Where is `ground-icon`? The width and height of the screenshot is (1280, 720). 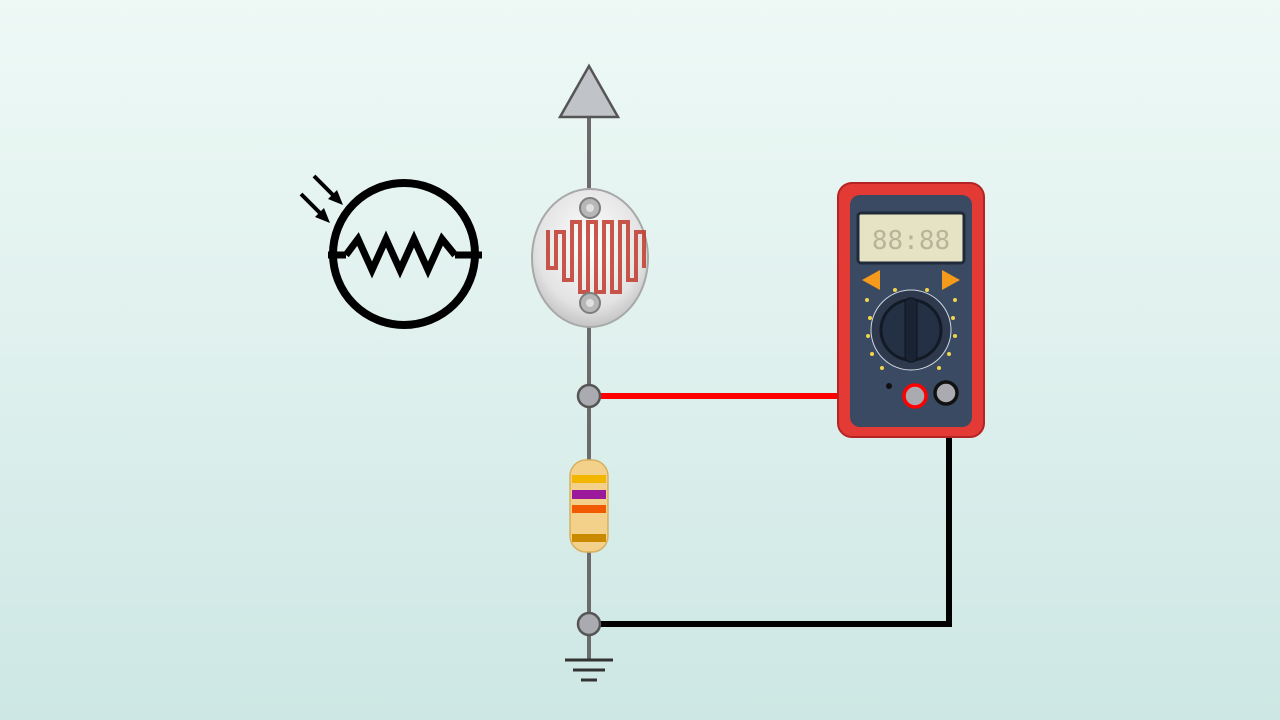
ground-icon is located at coordinates (589, 670).